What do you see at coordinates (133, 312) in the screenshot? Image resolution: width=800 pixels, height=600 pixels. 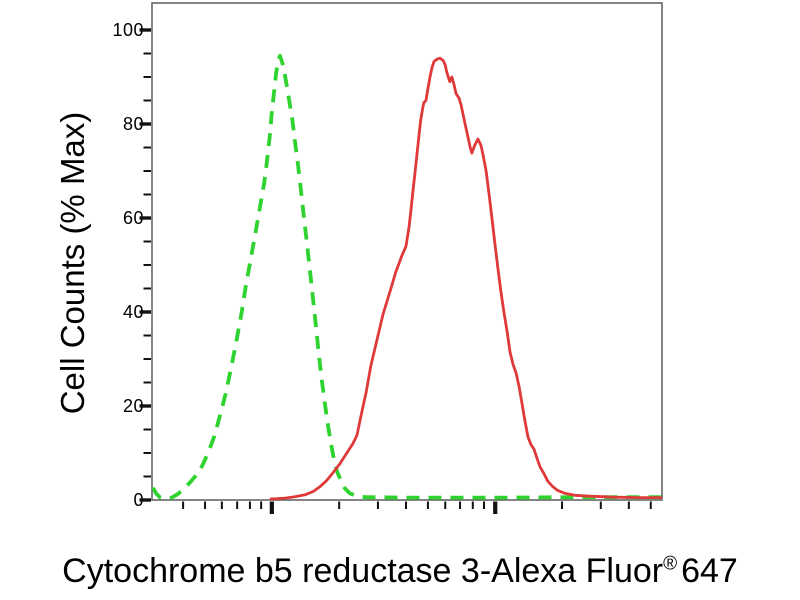 I see `y-tick-label-40: 40` at bounding box center [133, 312].